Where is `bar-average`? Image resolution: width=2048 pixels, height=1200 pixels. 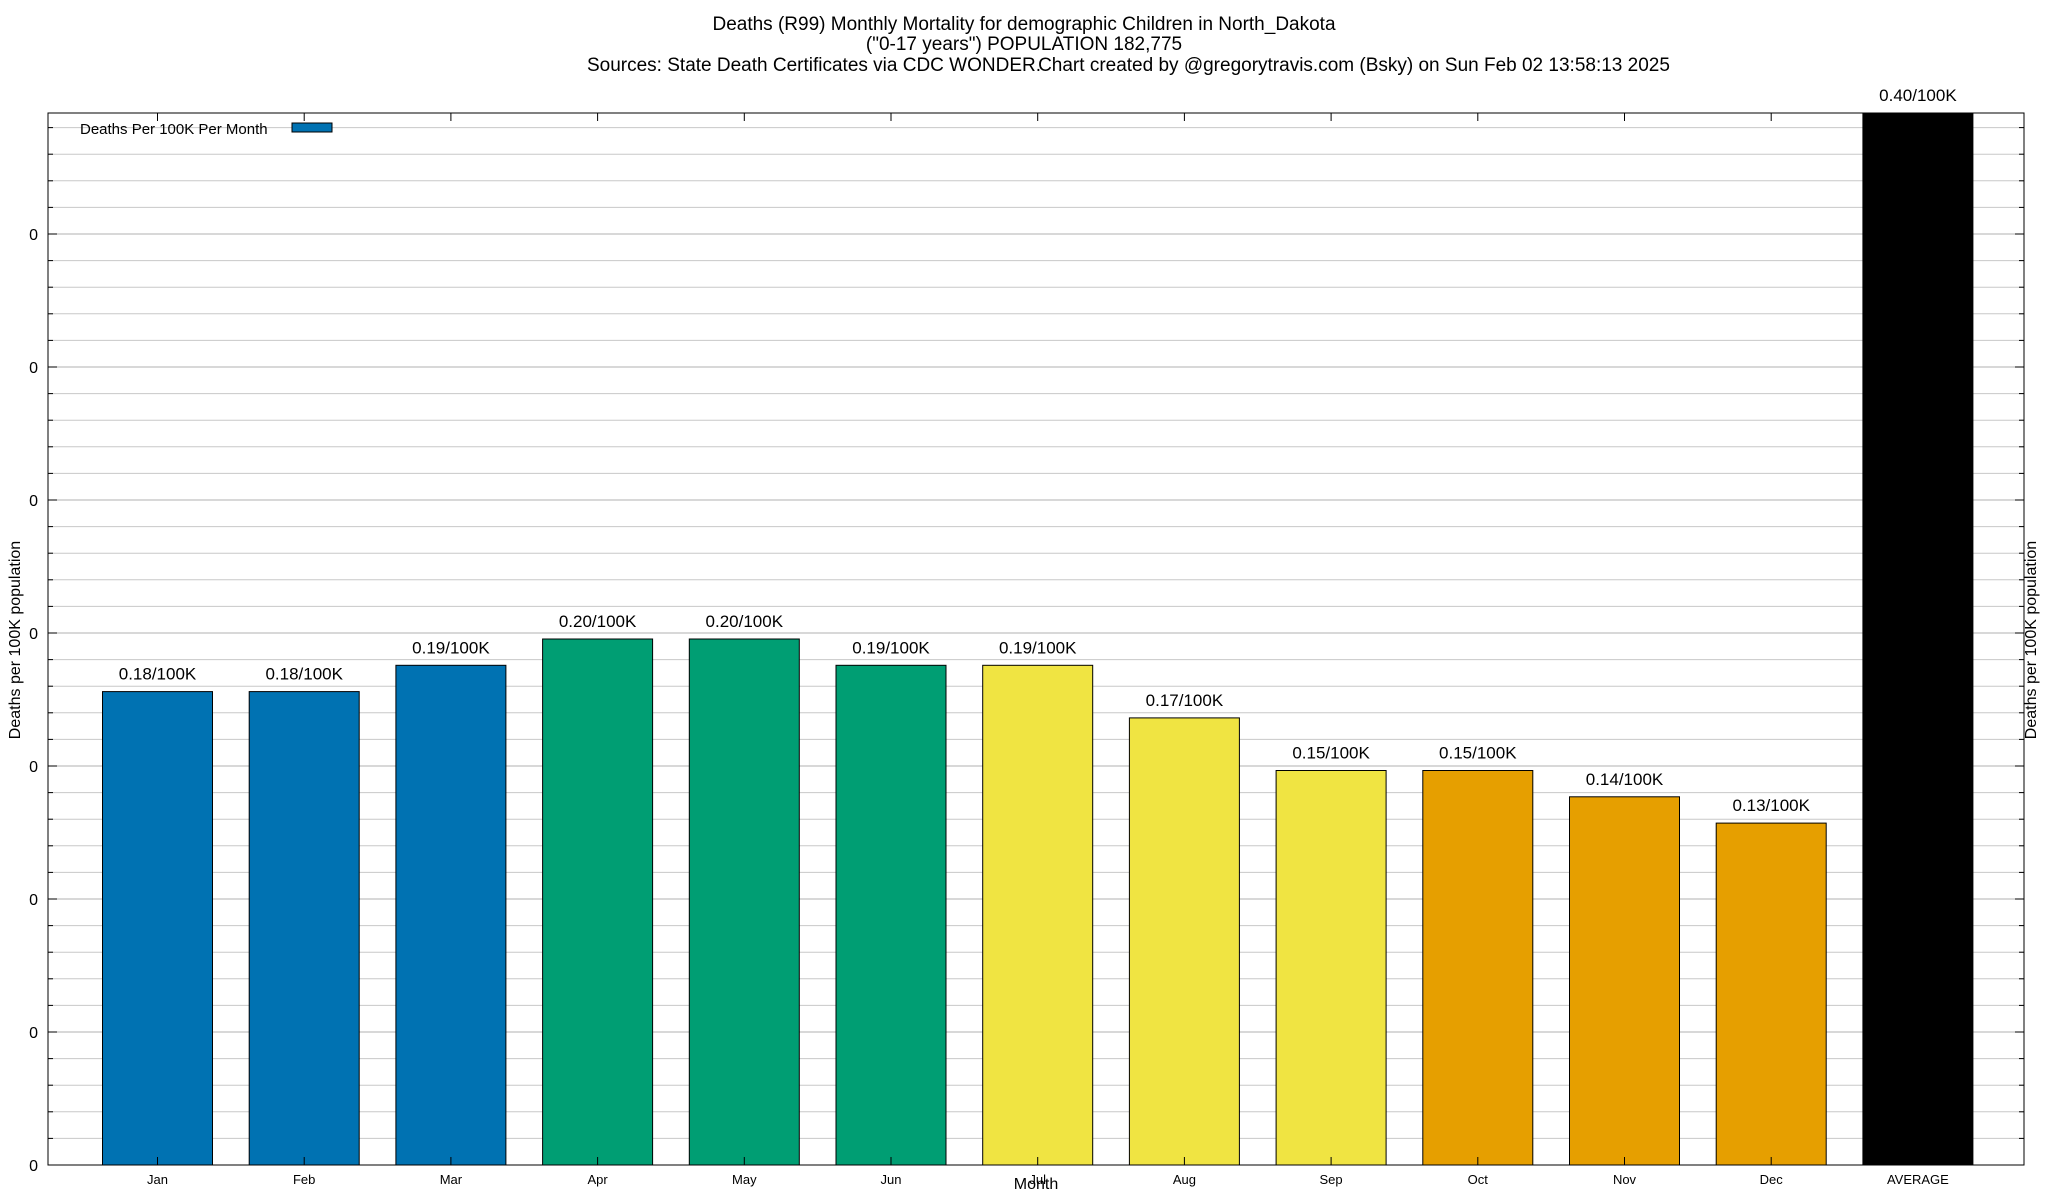 bar-average is located at coordinates (1918, 639).